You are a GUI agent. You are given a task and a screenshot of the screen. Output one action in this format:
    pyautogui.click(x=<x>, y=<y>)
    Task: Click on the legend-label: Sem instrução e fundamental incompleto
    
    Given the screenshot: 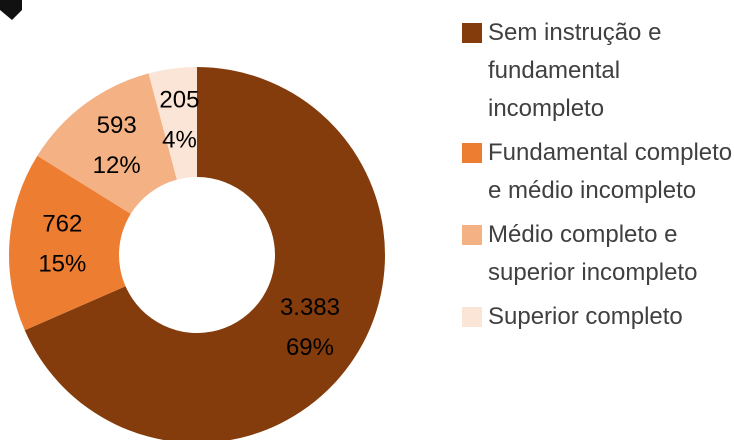 What is the action you would take?
    pyautogui.click(x=575, y=70)
    